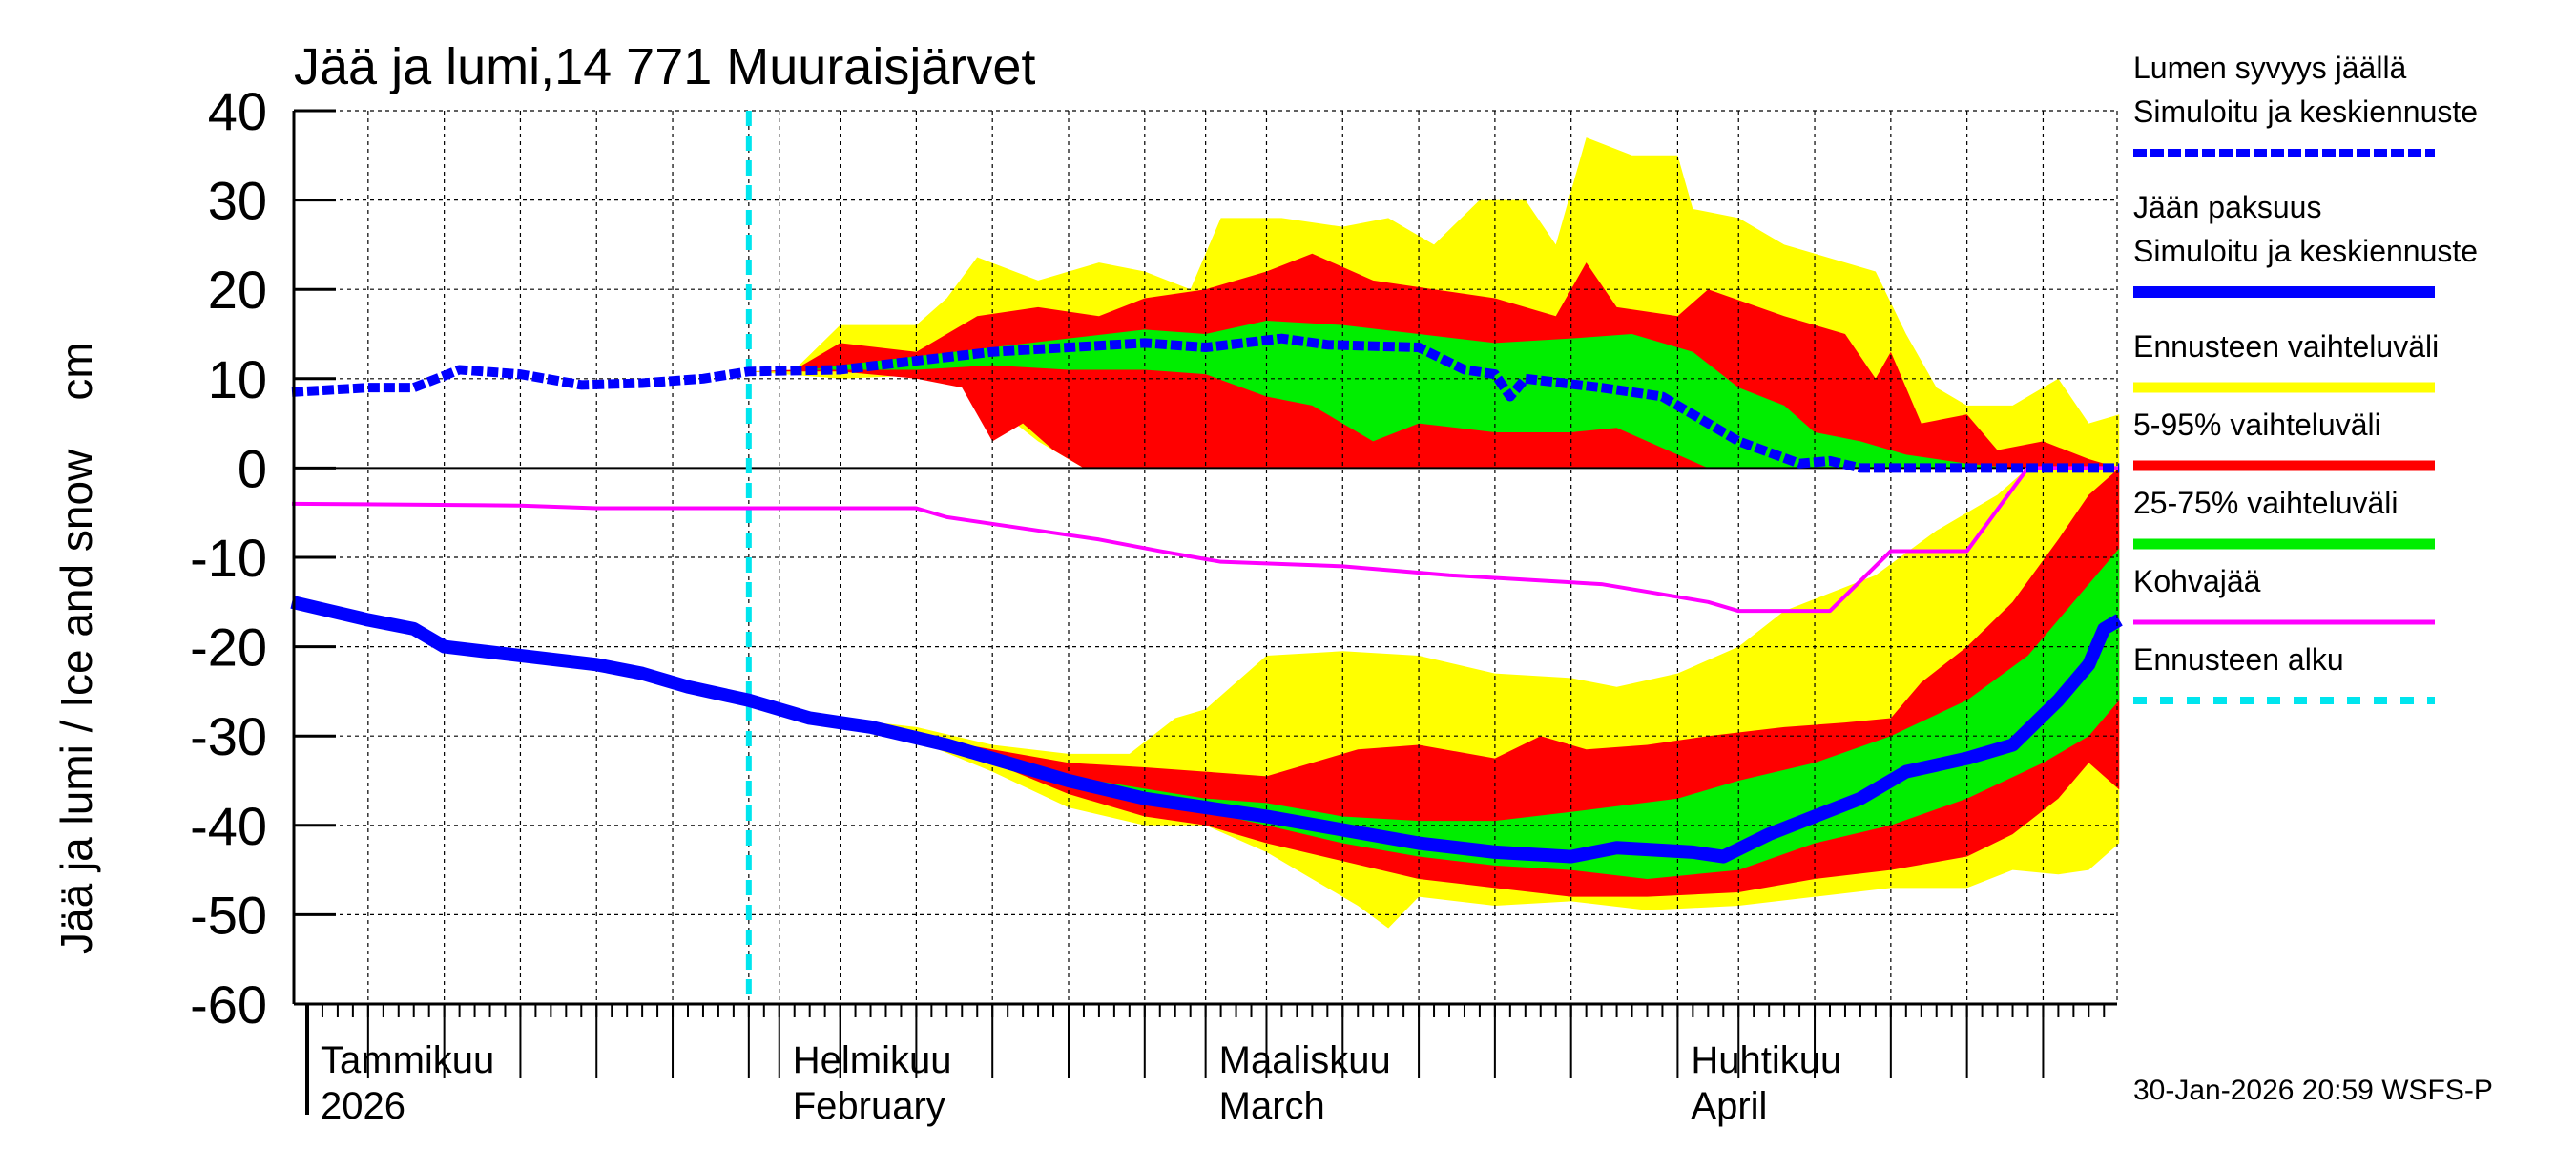 The image size is (2576, 1150). I want to click on month-label-en: March, so click(1272, 1106).